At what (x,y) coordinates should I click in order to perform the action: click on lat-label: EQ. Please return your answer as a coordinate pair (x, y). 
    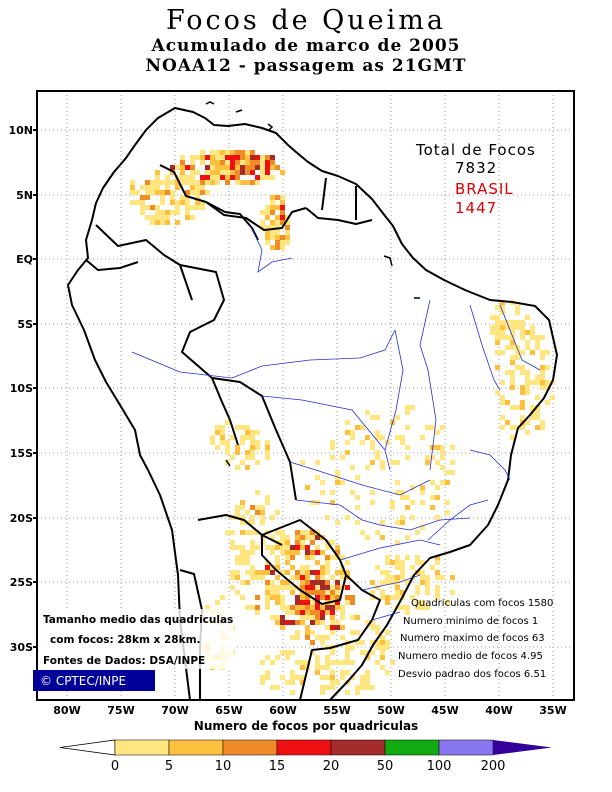
    Looking at the image, I should click on (24, 259).